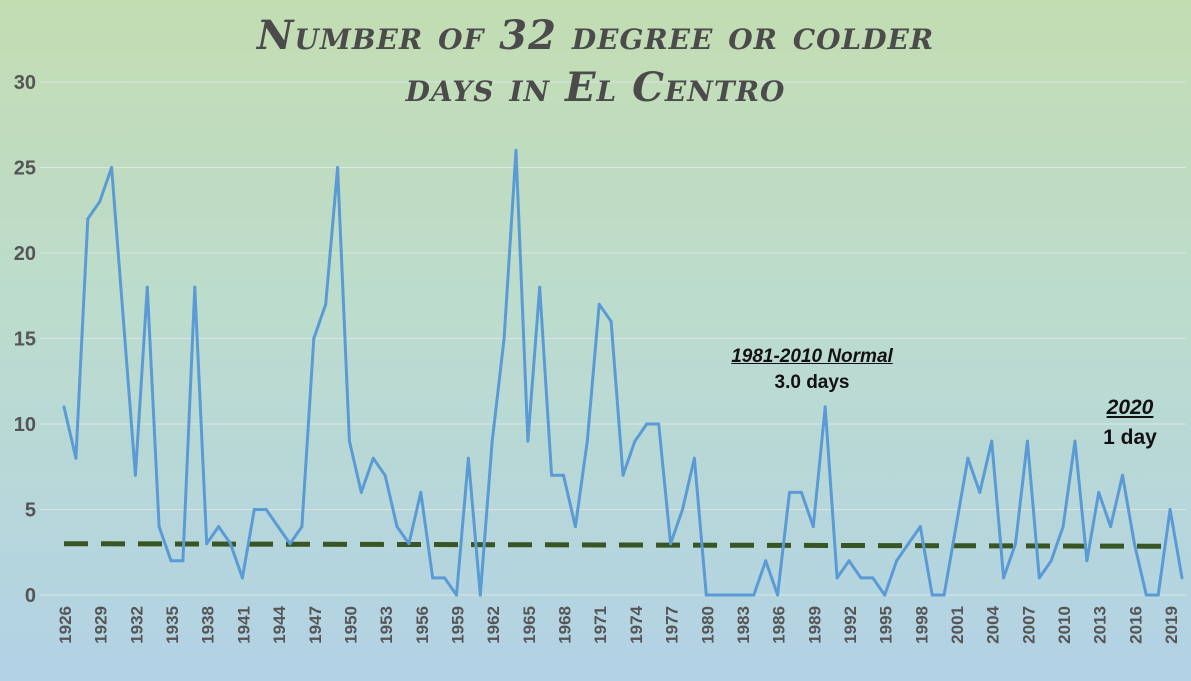  What do you see at coordinates (812, 382) in the screenshot?
I see `normal-annotation-value: 3.0 days` at bounding box center [812, 382].